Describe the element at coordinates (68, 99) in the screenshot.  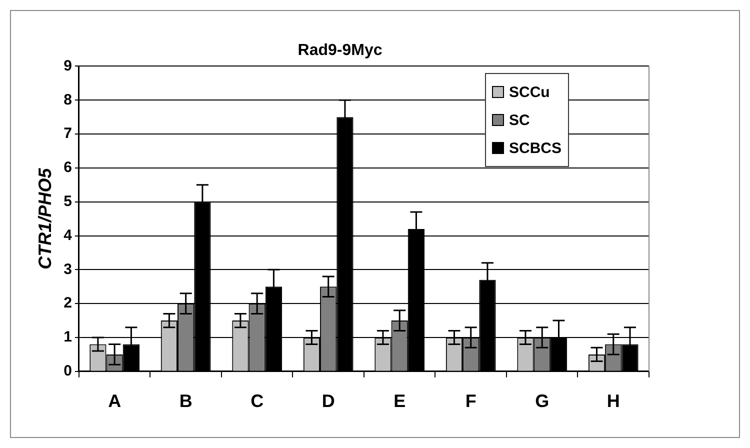
I see `y-tick-label: 8` at that location.